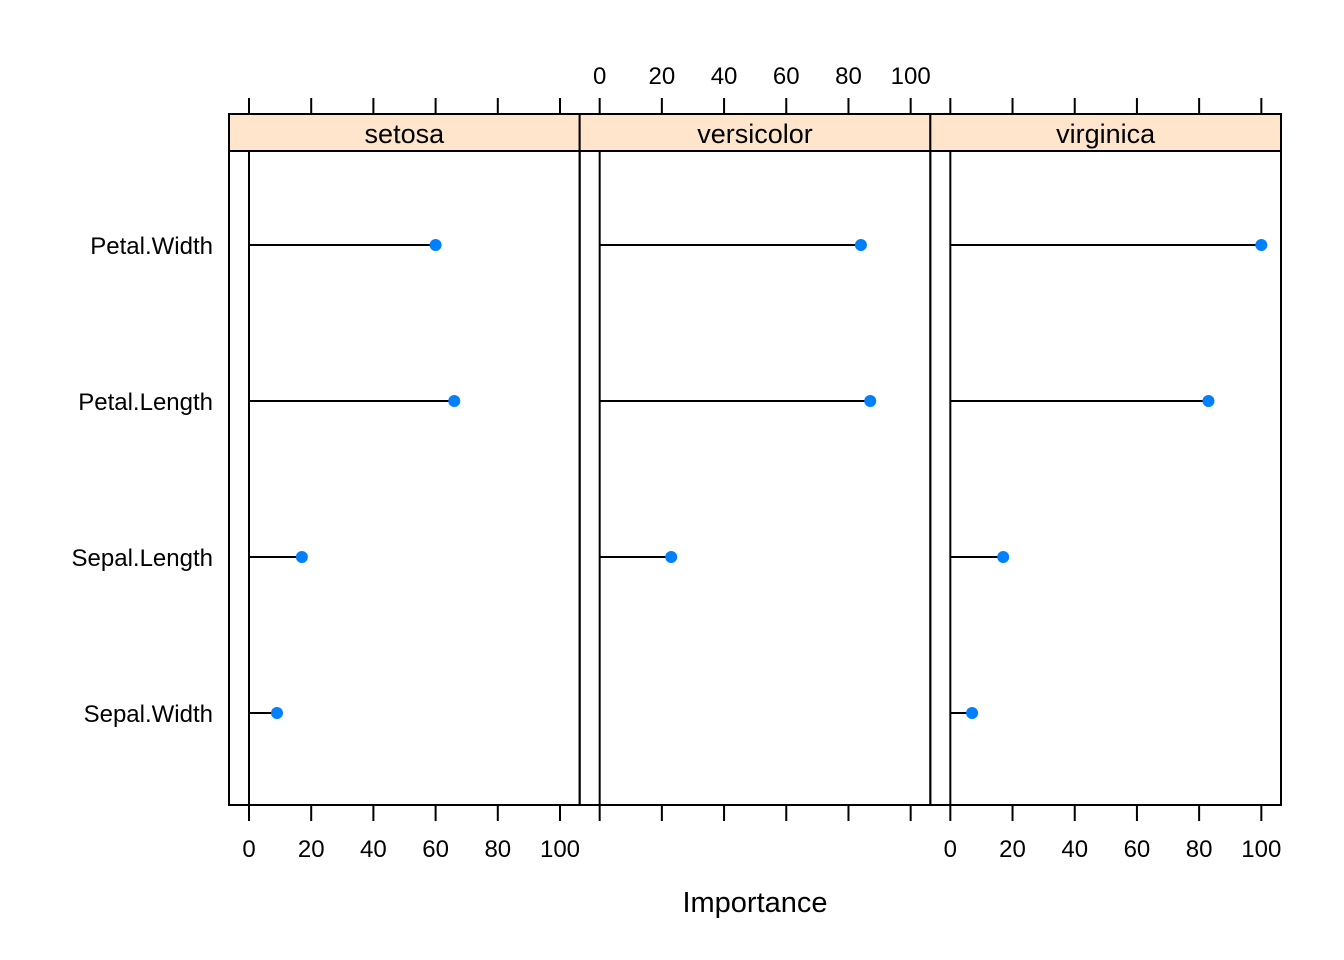 The width and height of the screenshot is (1344, 960). I want to click on panel-strip-label: versicolor, so click(755, 134).